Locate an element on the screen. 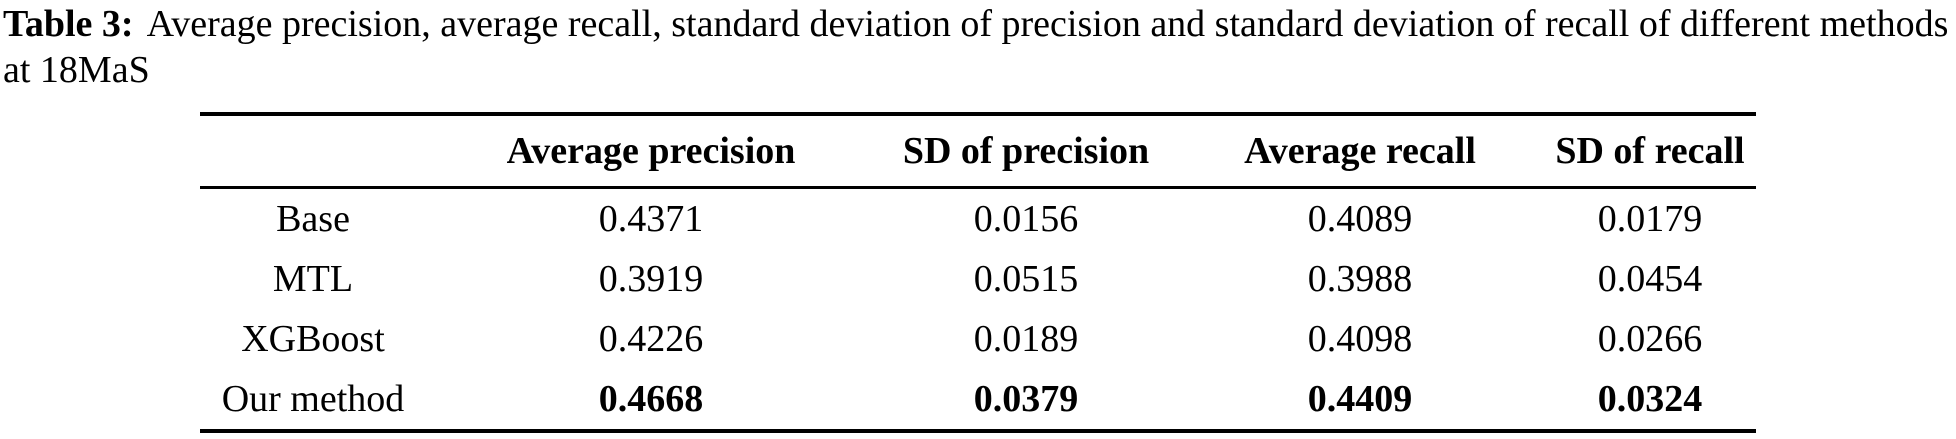 Image resolution: width=1956 pixels, height=439 pixels. table-row: MTL 0.3919 0.0515 0.3988 0.0454 is located at coordinates (978, 279).